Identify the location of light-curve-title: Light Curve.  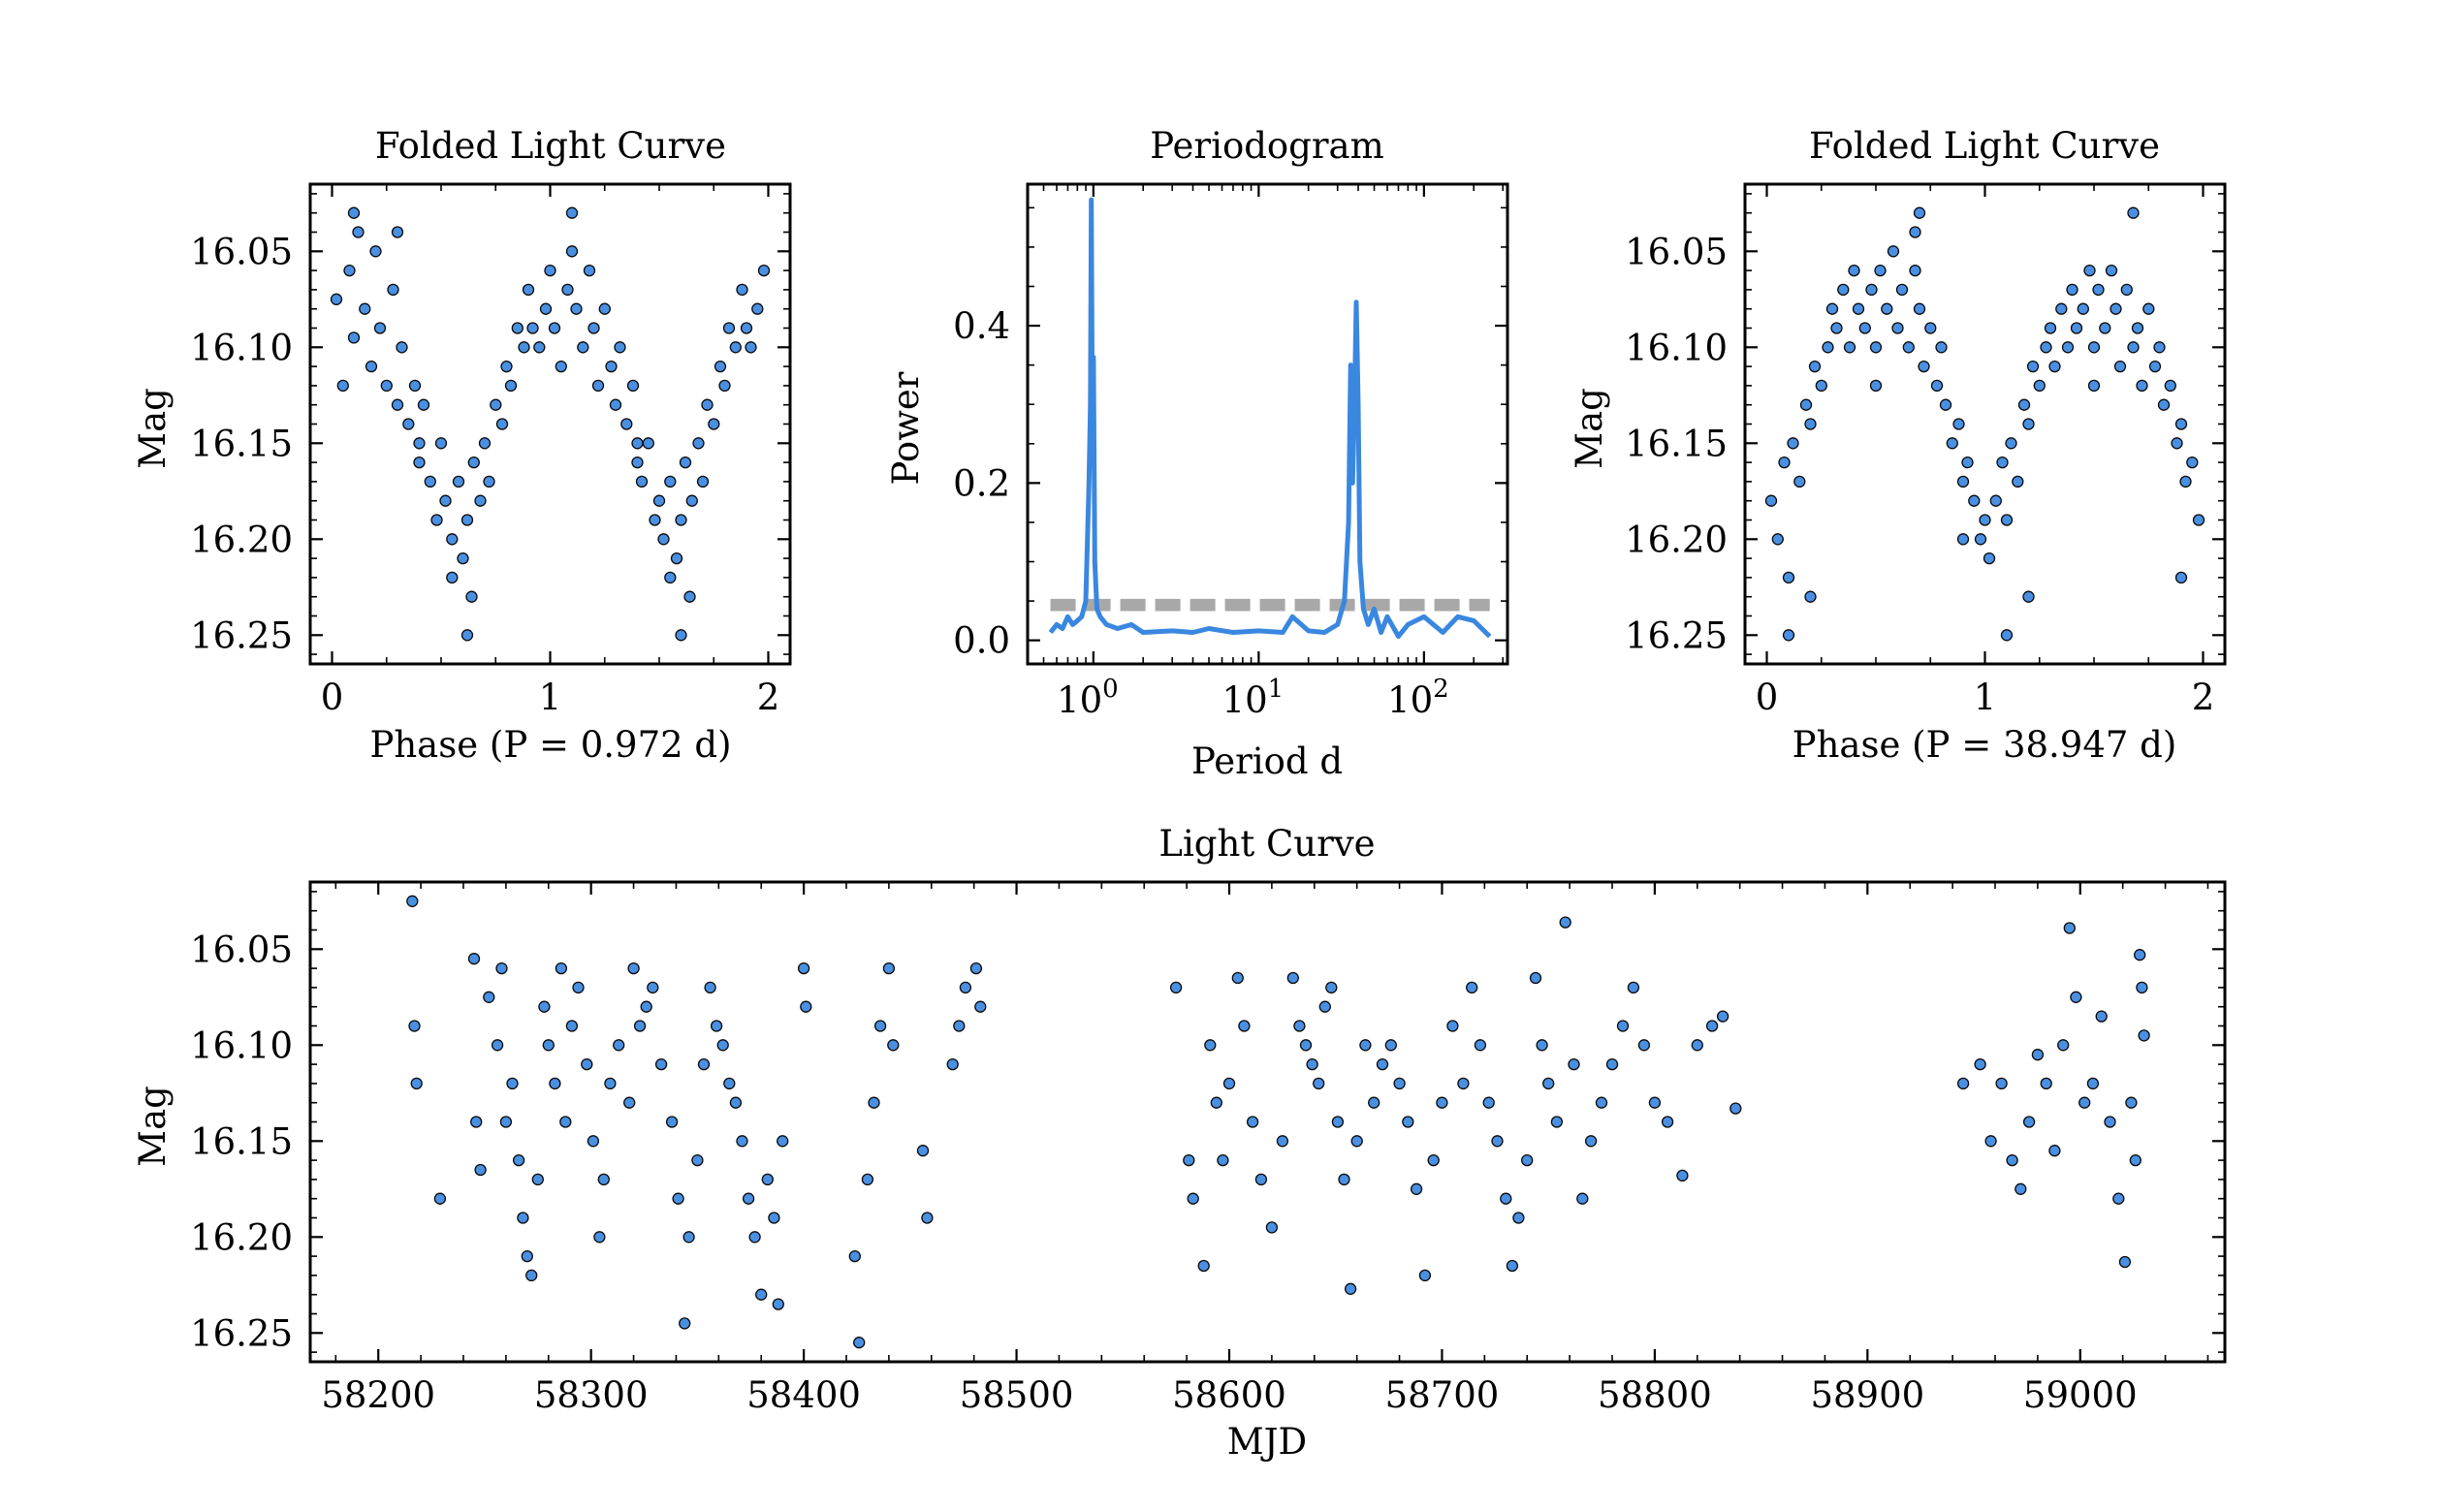
(1266, 844).